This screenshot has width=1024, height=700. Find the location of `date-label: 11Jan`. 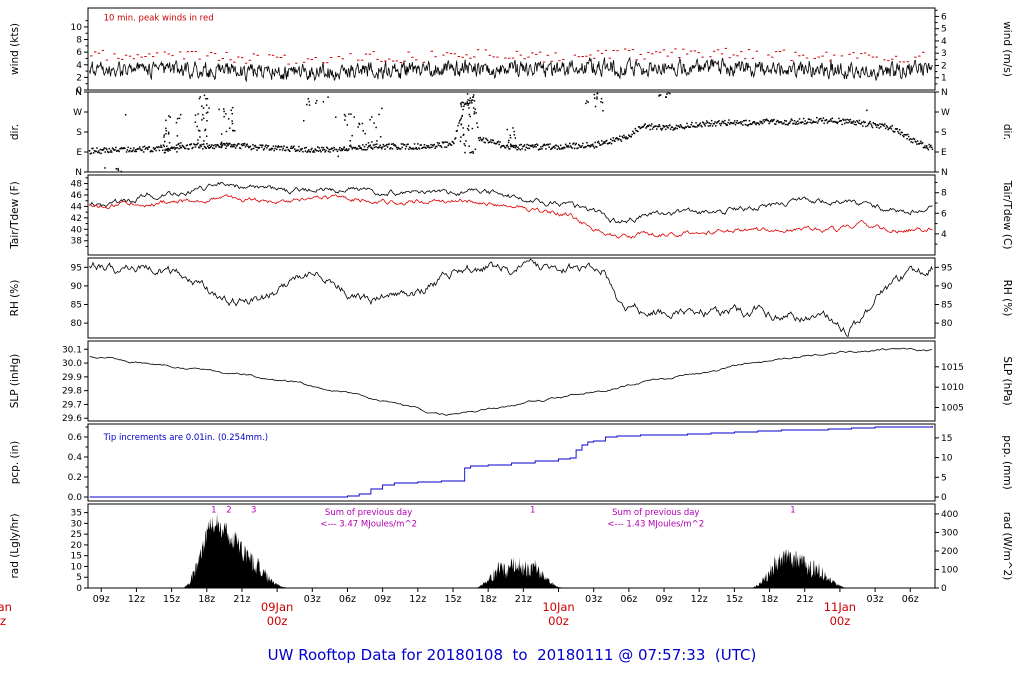

date-label: 11Jan is located at coordinates (840, 607).